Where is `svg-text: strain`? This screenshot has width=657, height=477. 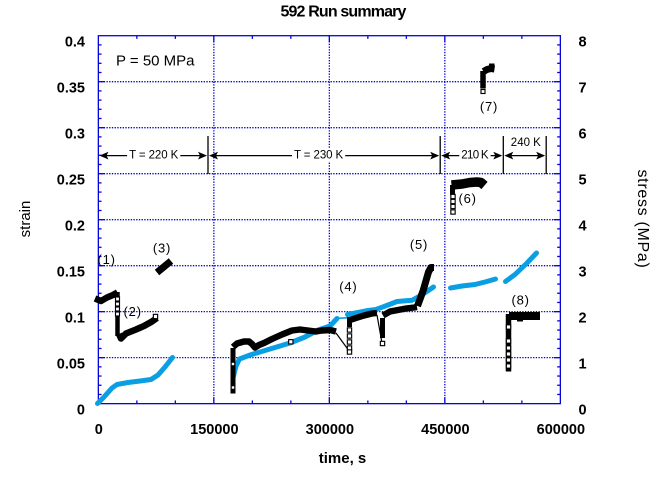 svg-text: strain is located at coordinates (25, 219).